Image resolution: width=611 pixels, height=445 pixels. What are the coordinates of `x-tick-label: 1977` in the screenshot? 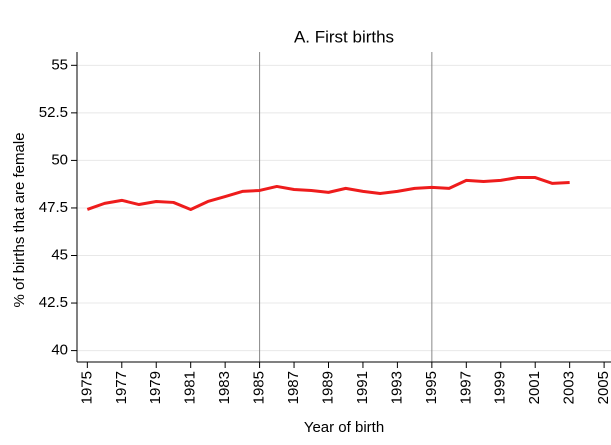 It's located at (121, 387).